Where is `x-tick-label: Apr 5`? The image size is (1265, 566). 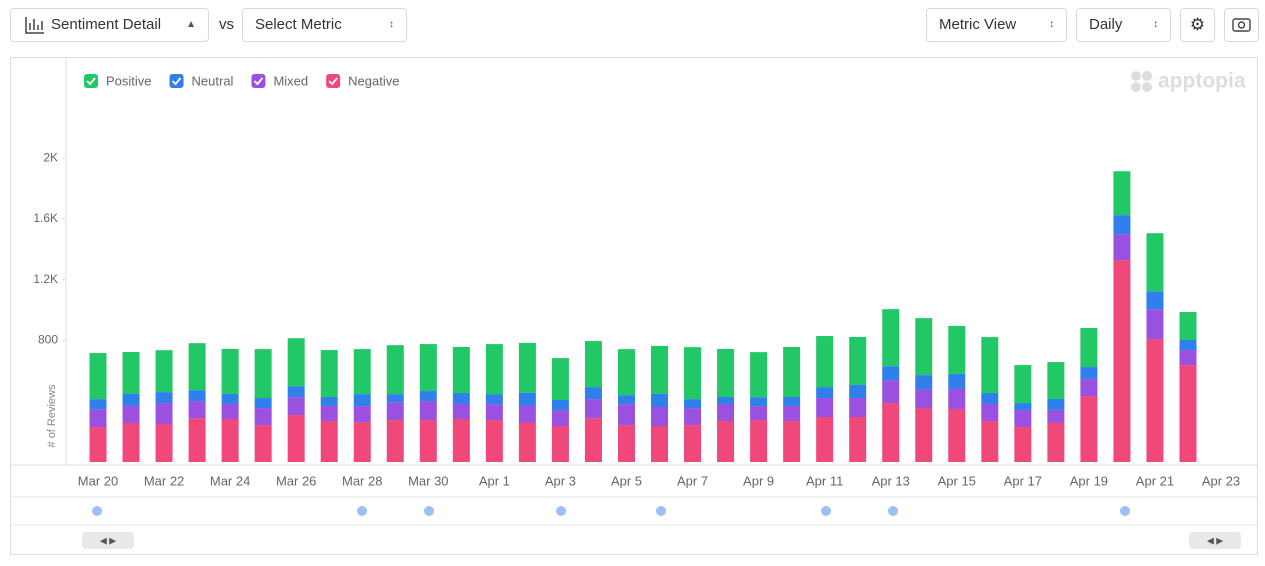 x-tick-label: Apr 5 is located at coordinates (626, 480).